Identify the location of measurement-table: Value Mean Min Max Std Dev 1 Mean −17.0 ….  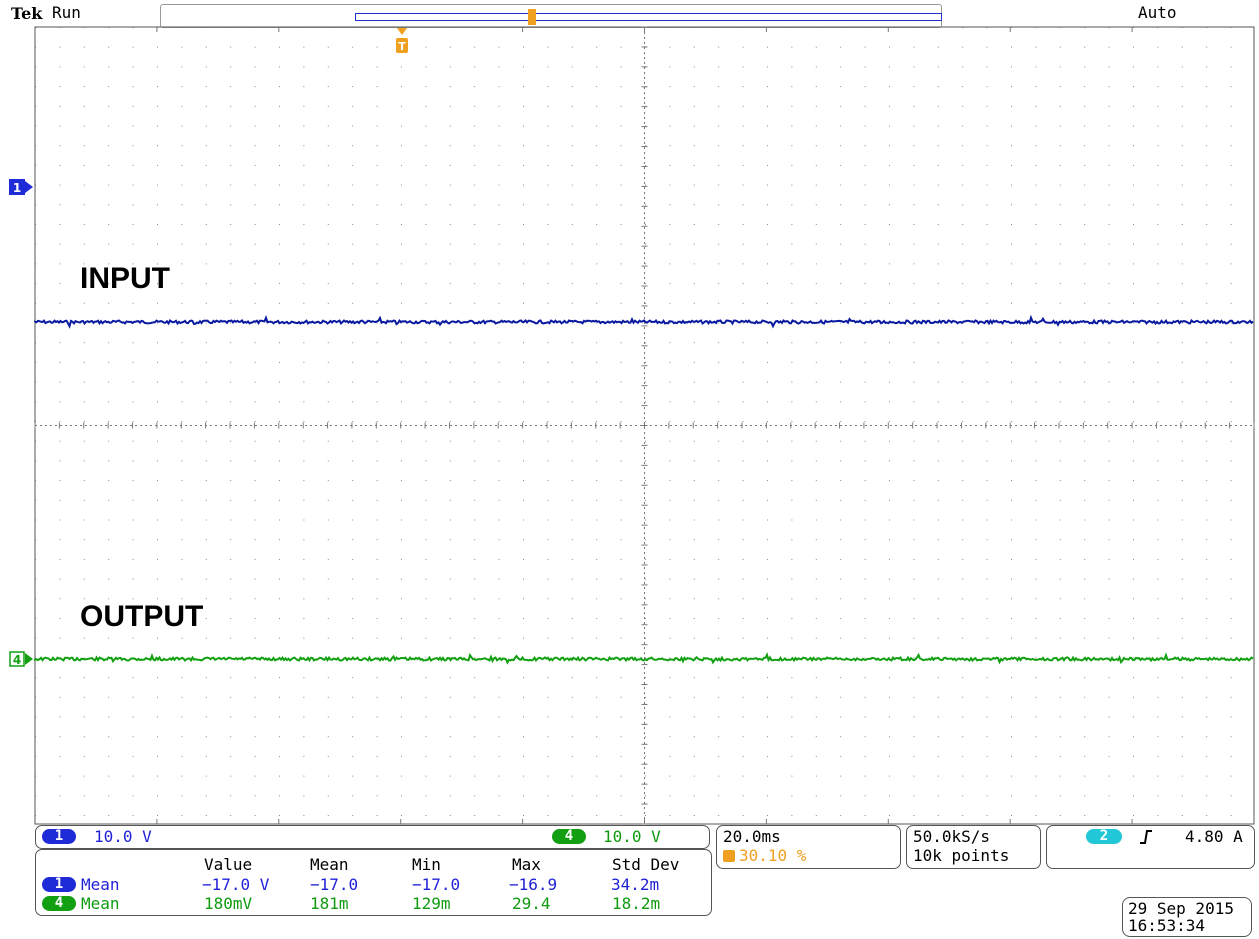
(373, 882).